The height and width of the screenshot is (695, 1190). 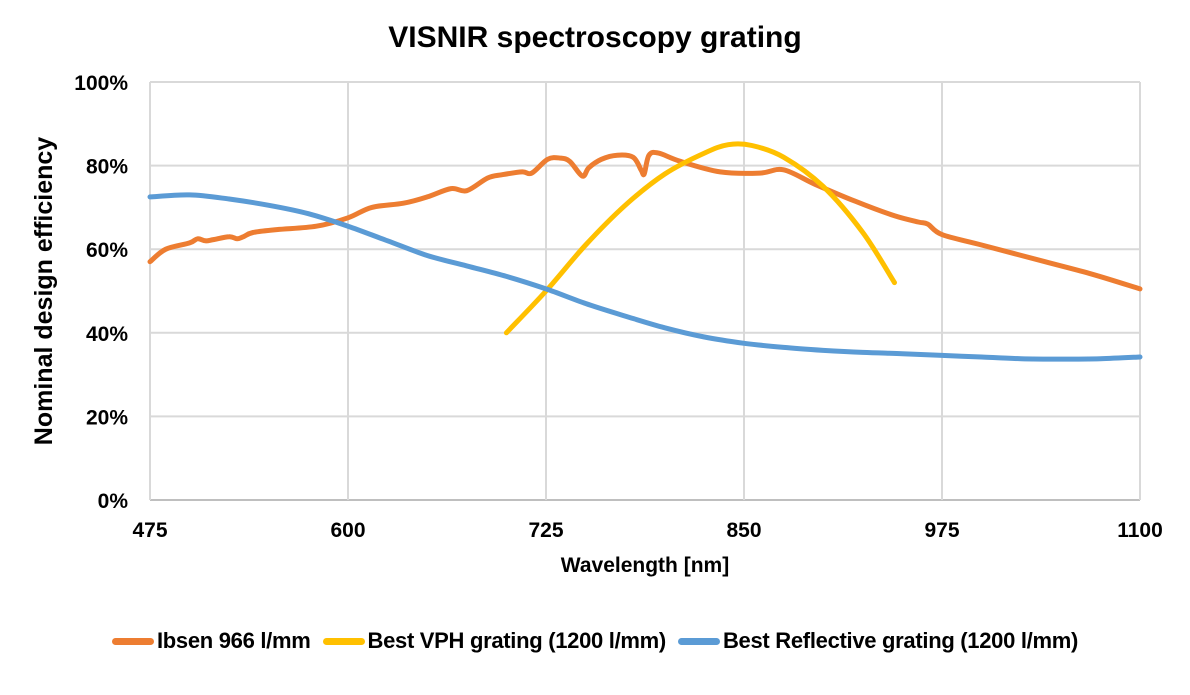 I want to click on x-tick-label: 850, so click(x=743, y=530).